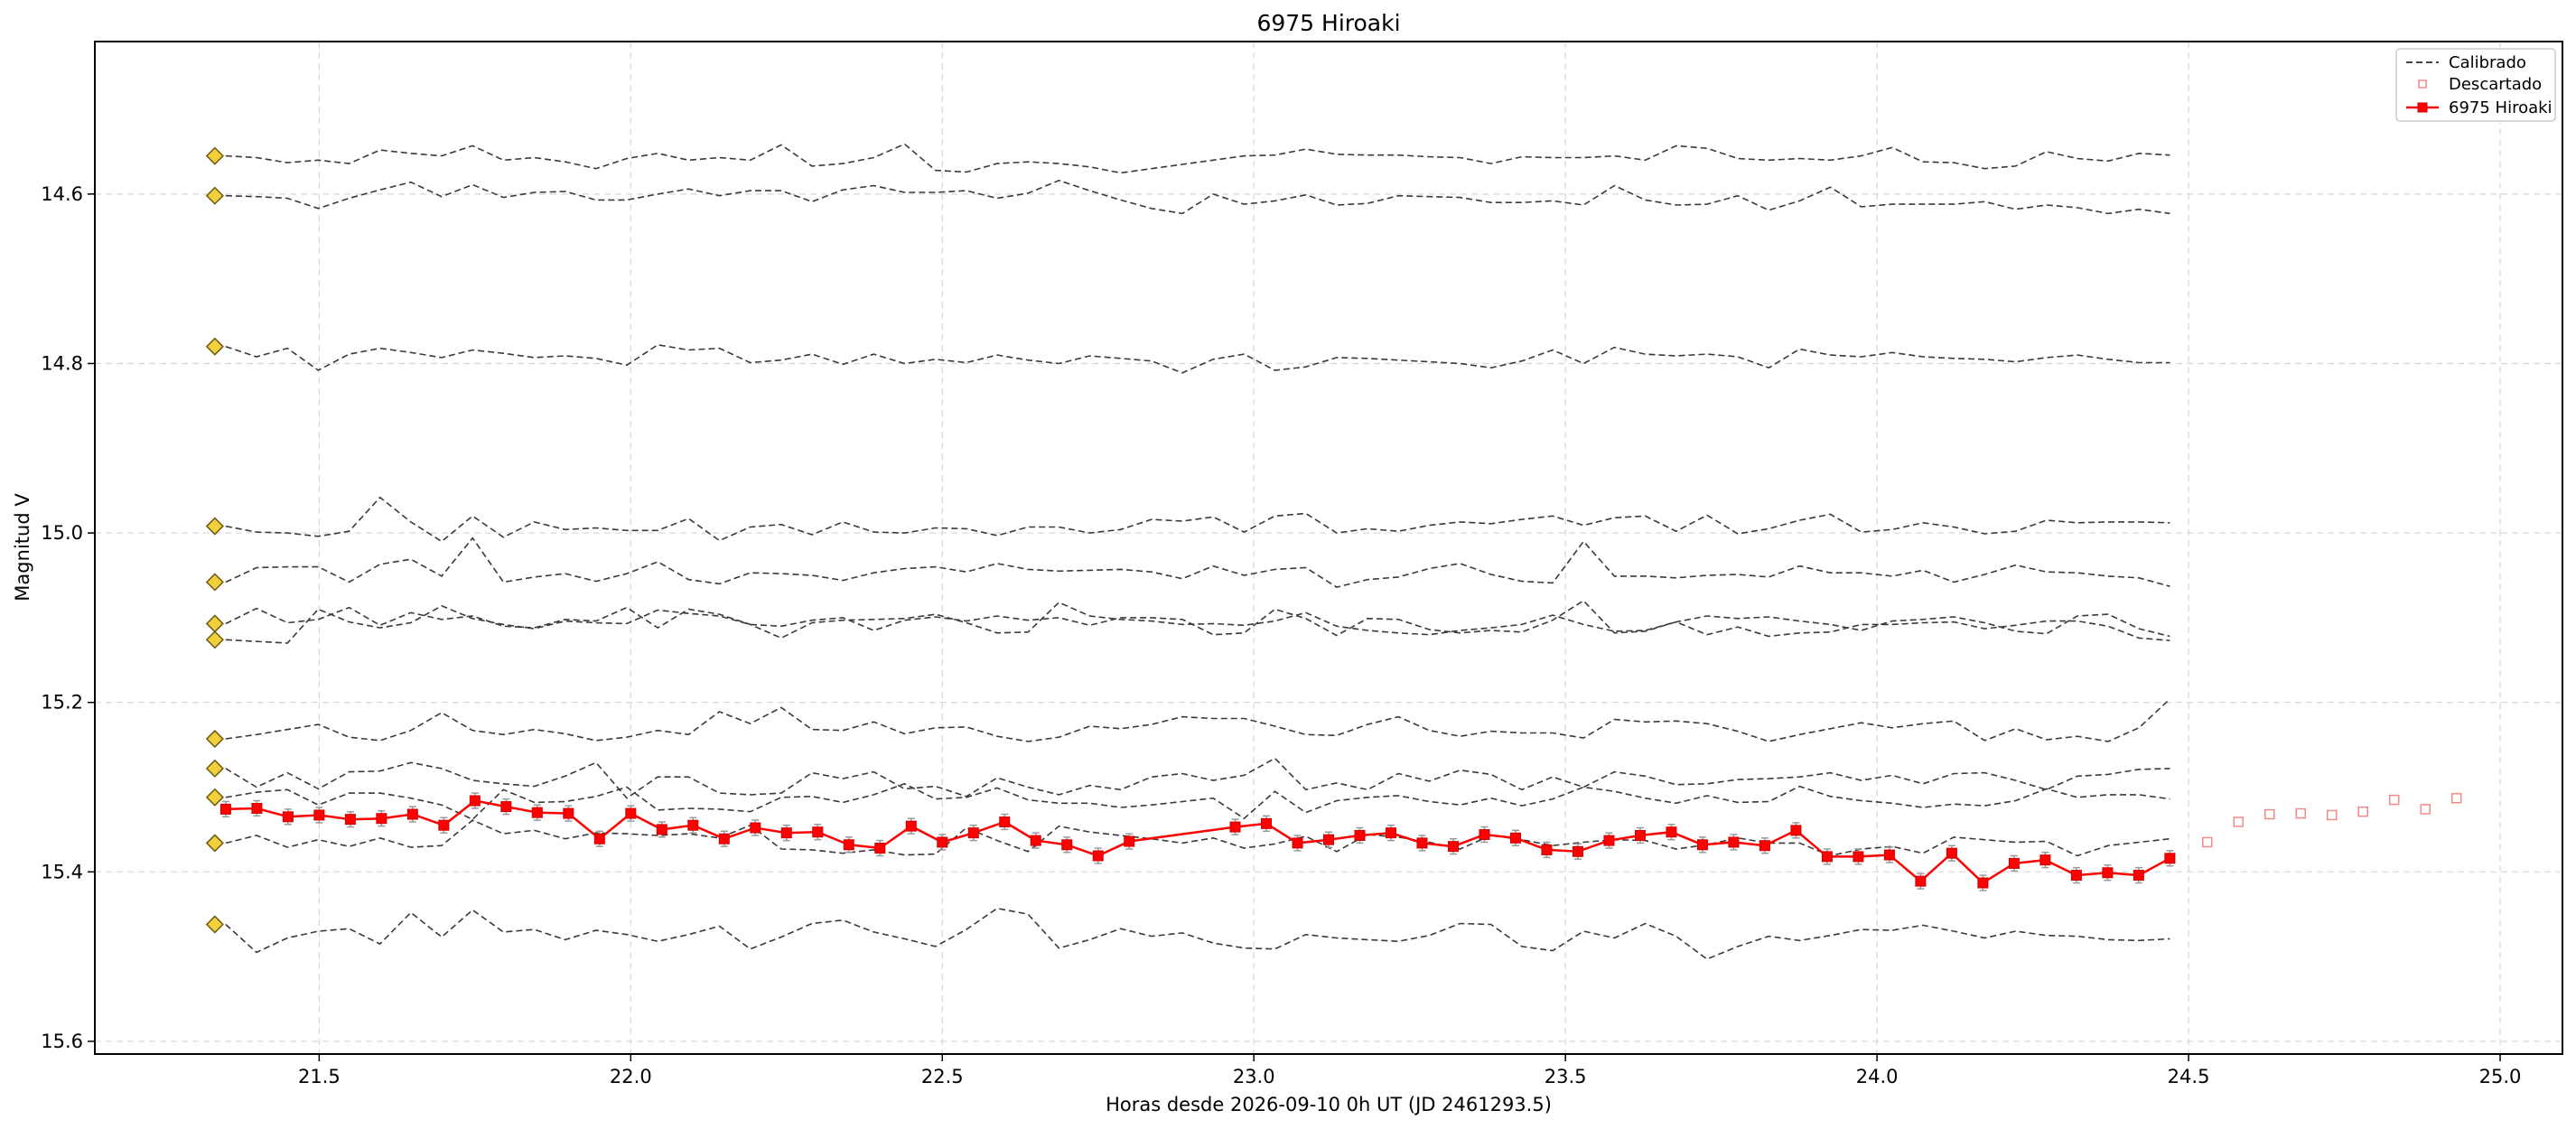 The height and width of the screenshot is (1129, 2576). What do you see at coordinates (2501, 107) in the screenshot?
I see `legend-target-label: 6975 Hiroaki` at bounding box center [2501, 107].